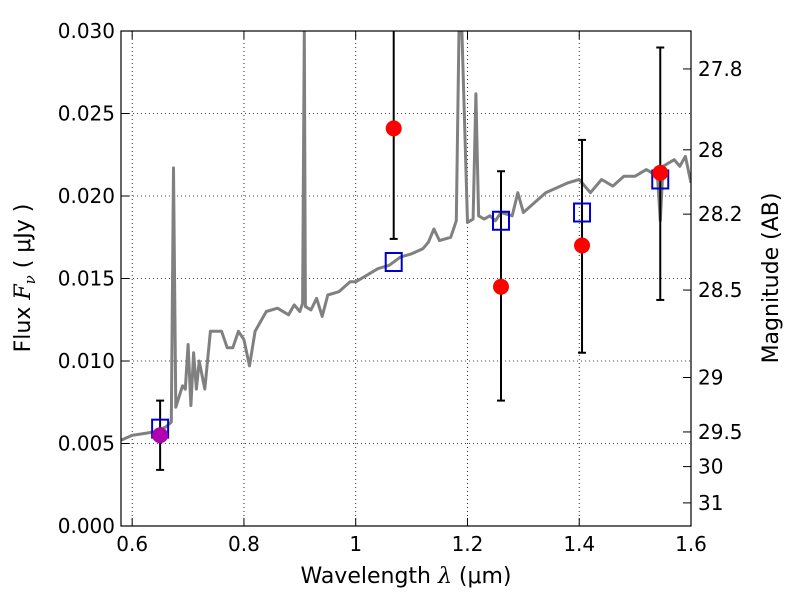 Image resolution: width=800 pixels, height=600 pixels. Describe the element at coordinates (86, 361) in the screenshot. I see `y-tick-label: 0.010` at that location.